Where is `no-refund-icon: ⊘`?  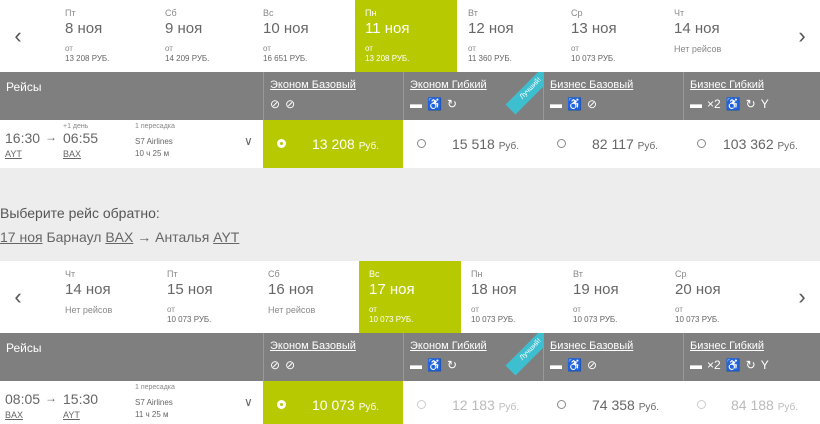 no-refund-icon: ⊘ is located at coordinates (290, 365).